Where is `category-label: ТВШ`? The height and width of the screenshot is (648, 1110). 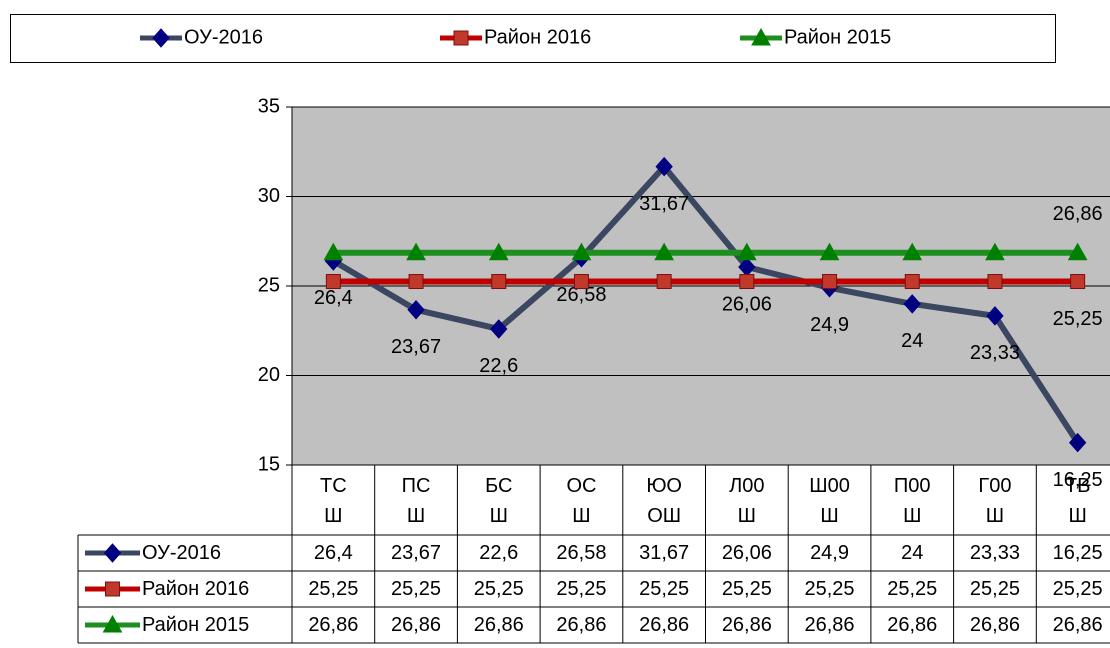
category-label: ТВШ is located at coordinates (1073, 501).